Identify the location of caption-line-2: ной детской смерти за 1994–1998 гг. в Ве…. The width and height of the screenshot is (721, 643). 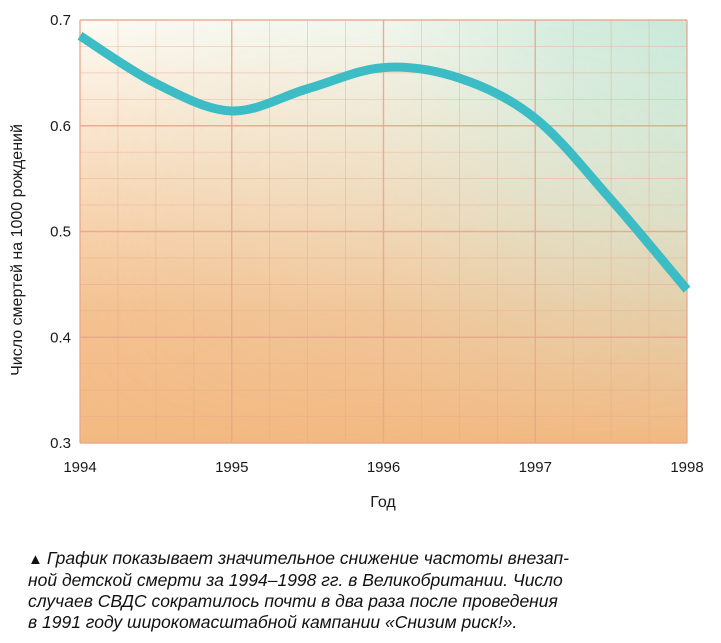
(295, 580).